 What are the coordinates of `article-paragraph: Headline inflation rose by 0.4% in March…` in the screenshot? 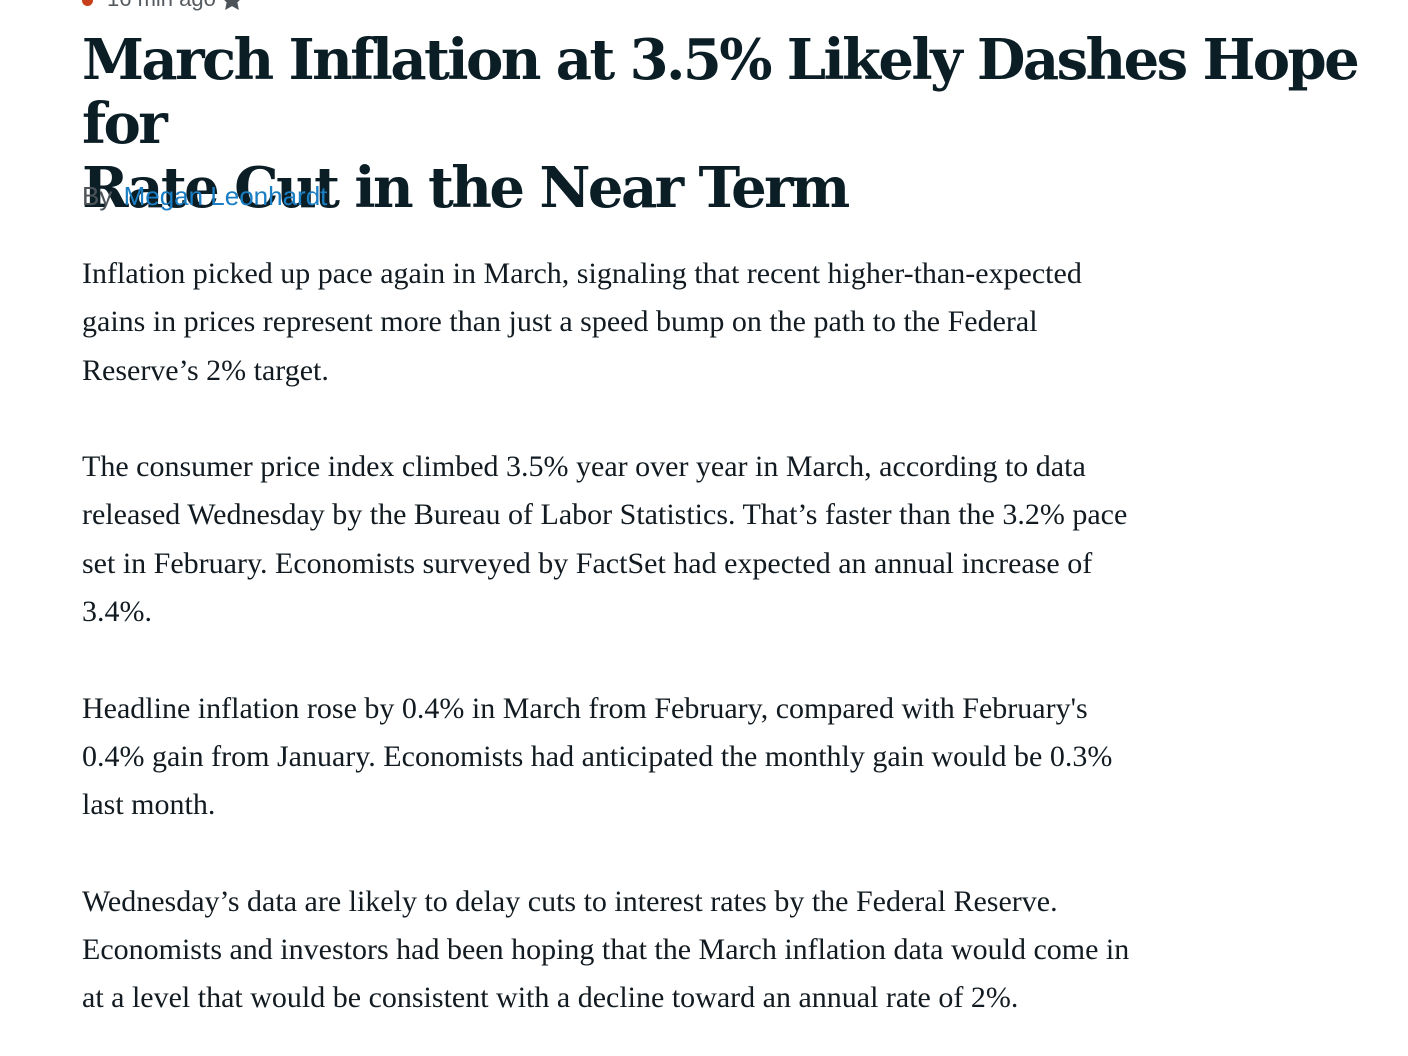 It's located at (597, 756).